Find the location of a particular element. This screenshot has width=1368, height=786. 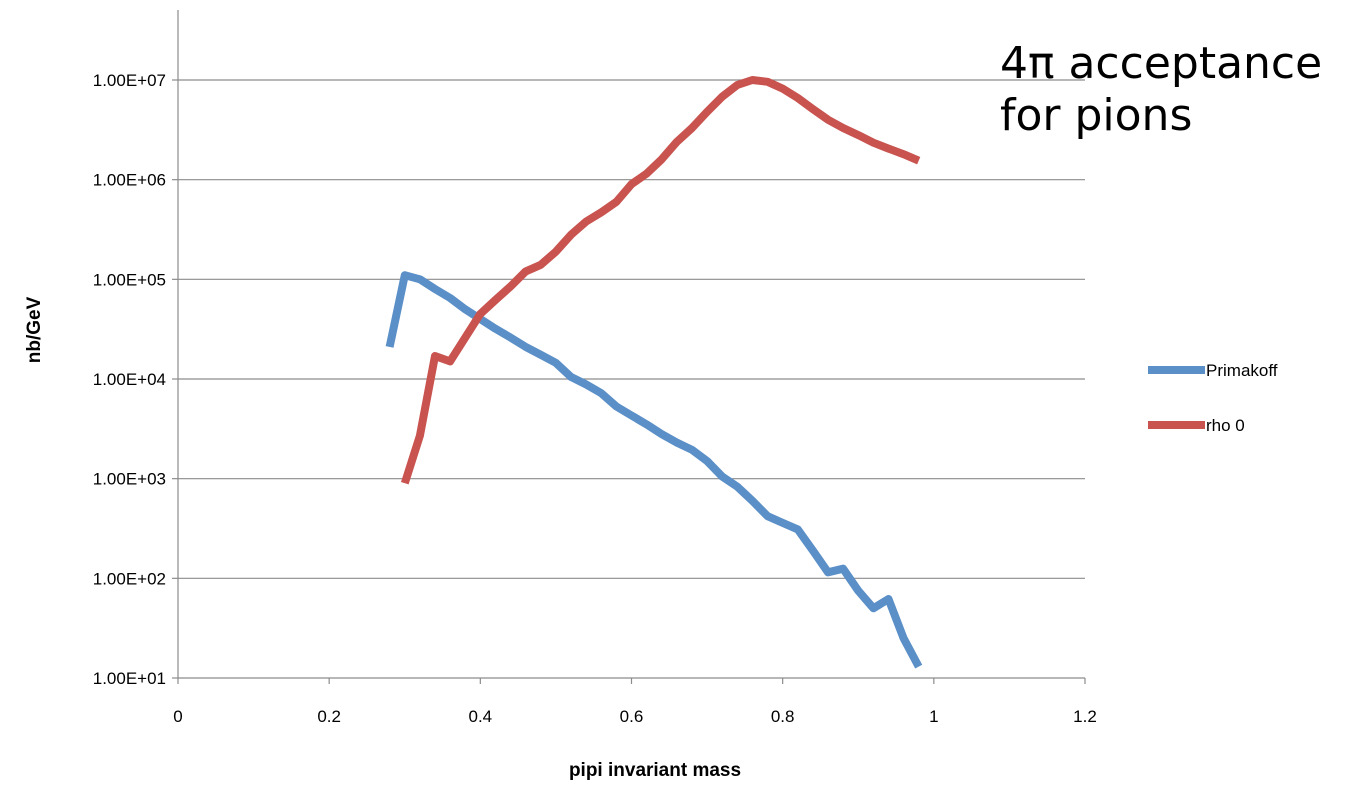

x-tick-label: 0.4 is located at coordinates (481, 716).